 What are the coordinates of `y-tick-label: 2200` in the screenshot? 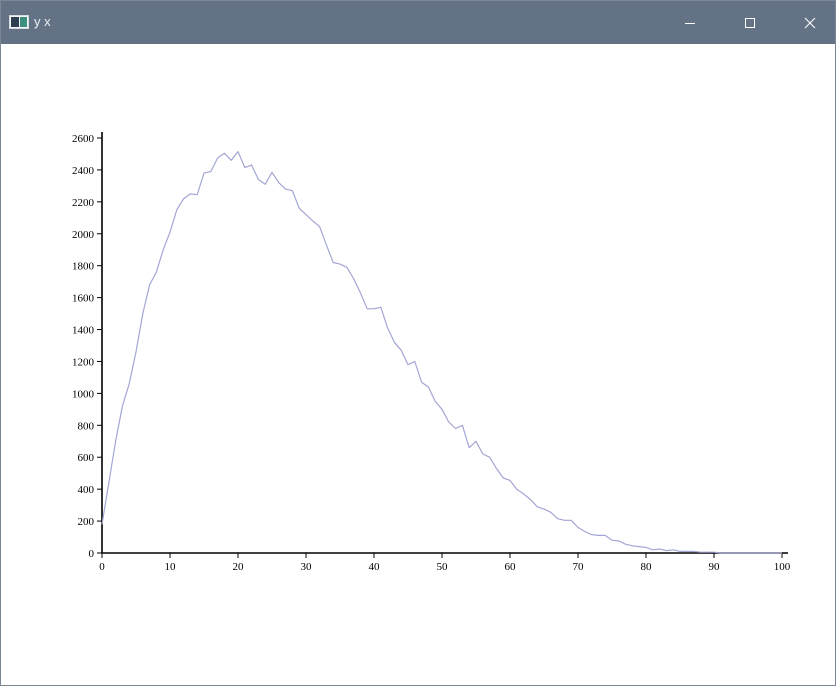 It's located at (83, 203).